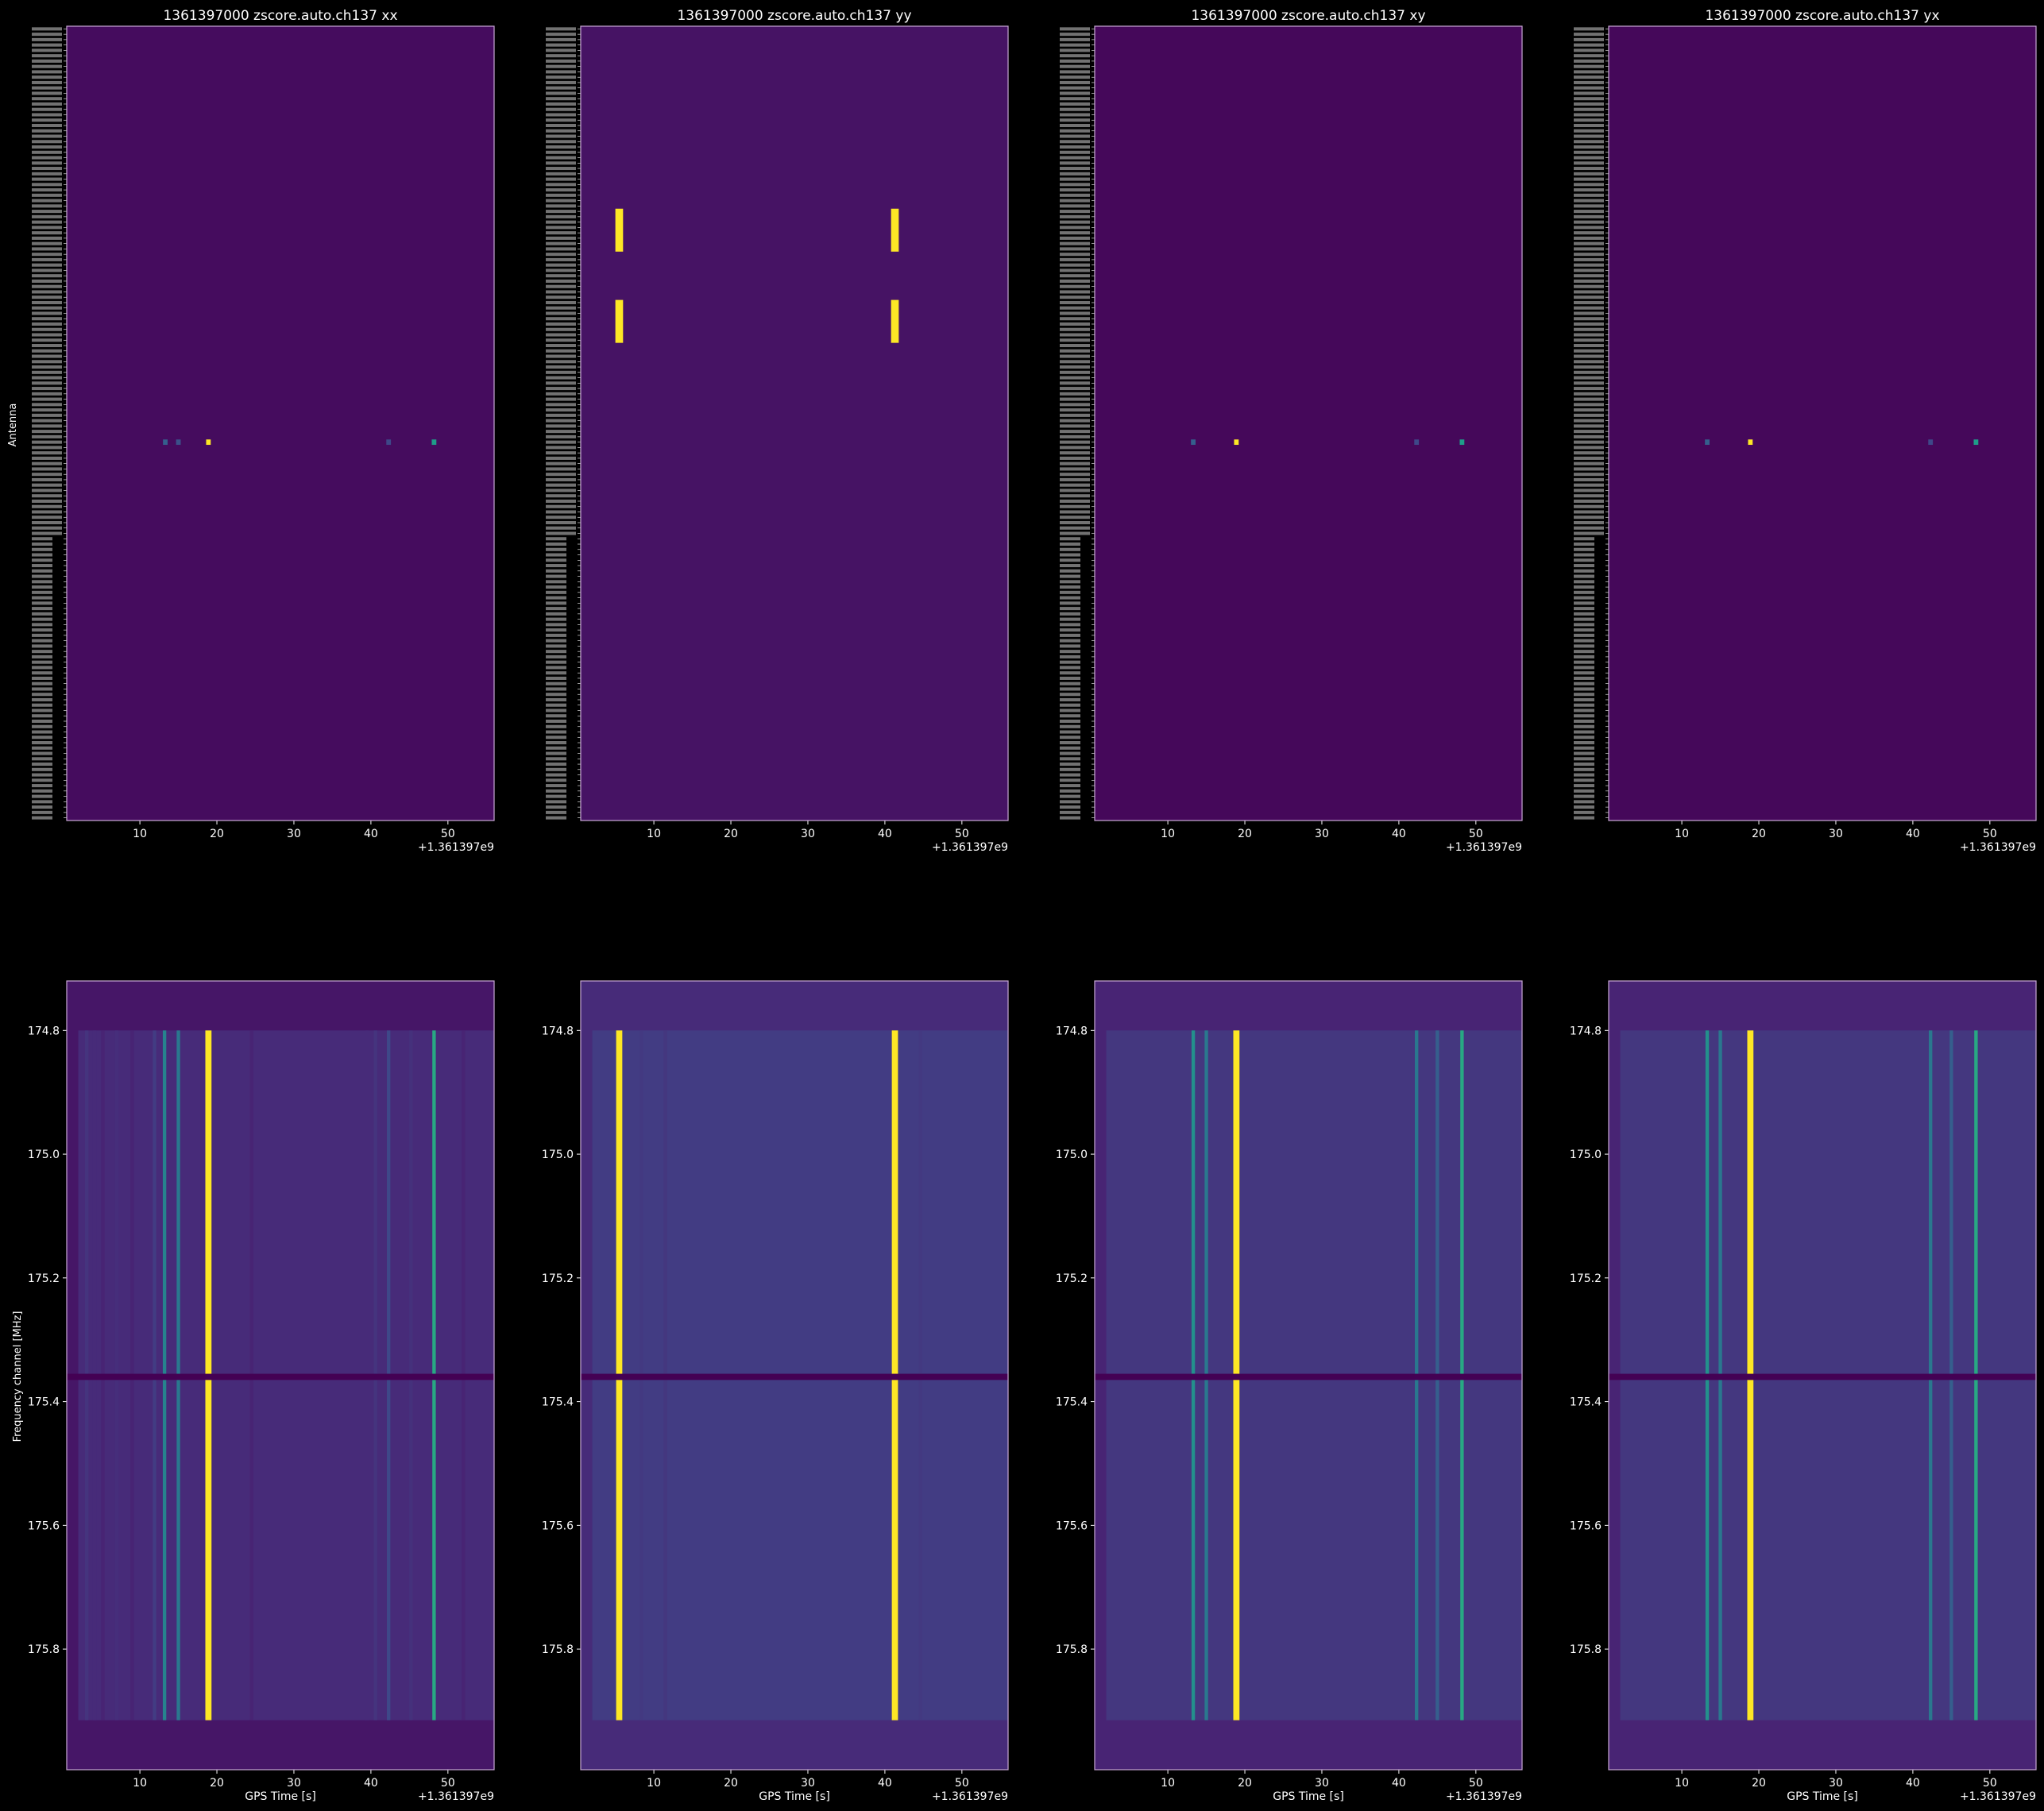  Describe the element at coordinates (1072, 1031) in the screenshot. I see `y-tick-label: 174.8` at that location.